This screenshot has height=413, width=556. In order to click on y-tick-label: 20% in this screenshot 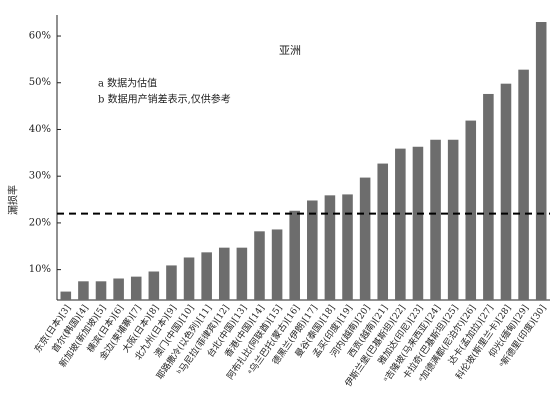, I will do `click(40, 222)`.